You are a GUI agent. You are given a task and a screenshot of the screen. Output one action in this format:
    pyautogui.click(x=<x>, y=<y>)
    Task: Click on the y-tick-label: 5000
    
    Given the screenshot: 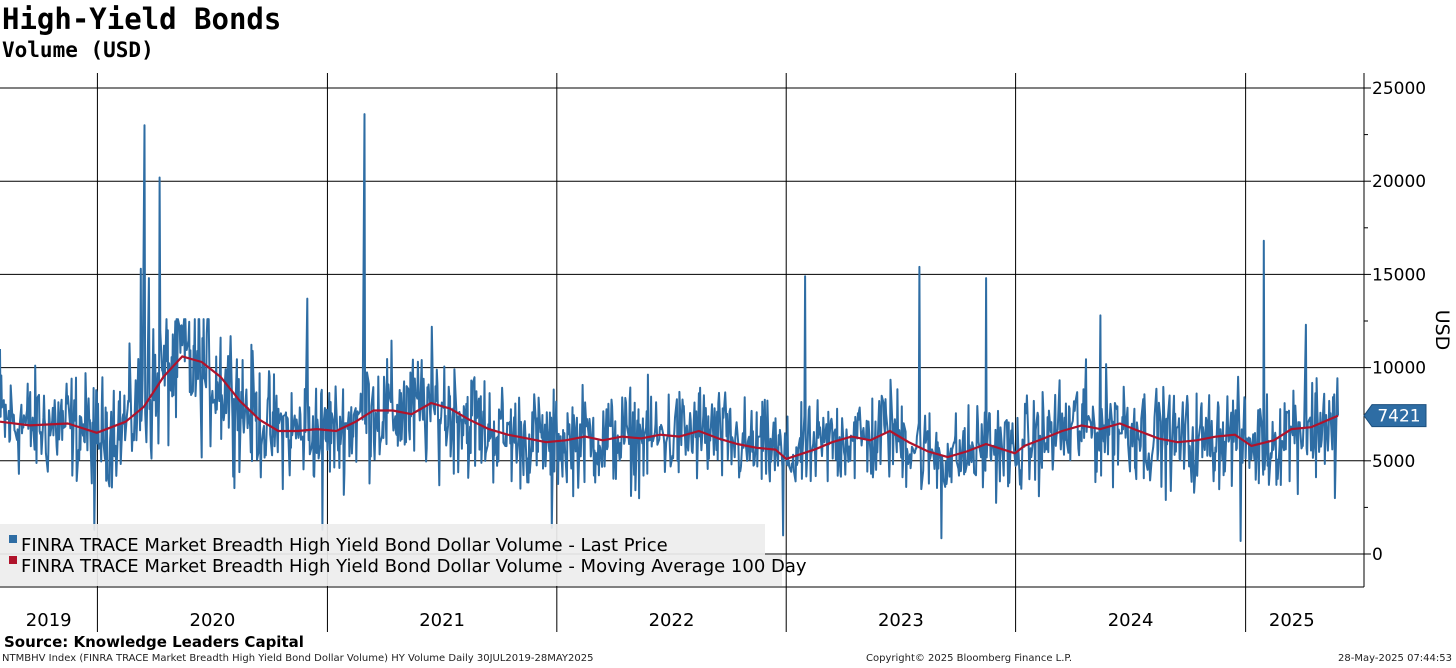 What is the action you would take?
    pyautogui.click(x=1393, y=462)
    